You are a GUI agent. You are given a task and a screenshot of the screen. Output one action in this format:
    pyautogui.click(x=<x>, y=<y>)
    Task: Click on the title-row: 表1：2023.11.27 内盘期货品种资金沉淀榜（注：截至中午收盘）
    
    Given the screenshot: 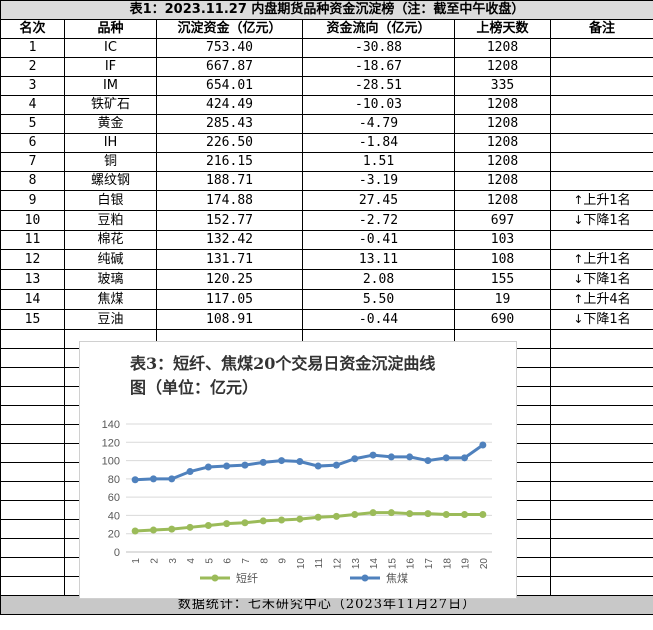 What is the action you would take?
    pyautogui.click(x=326, y=10)
    